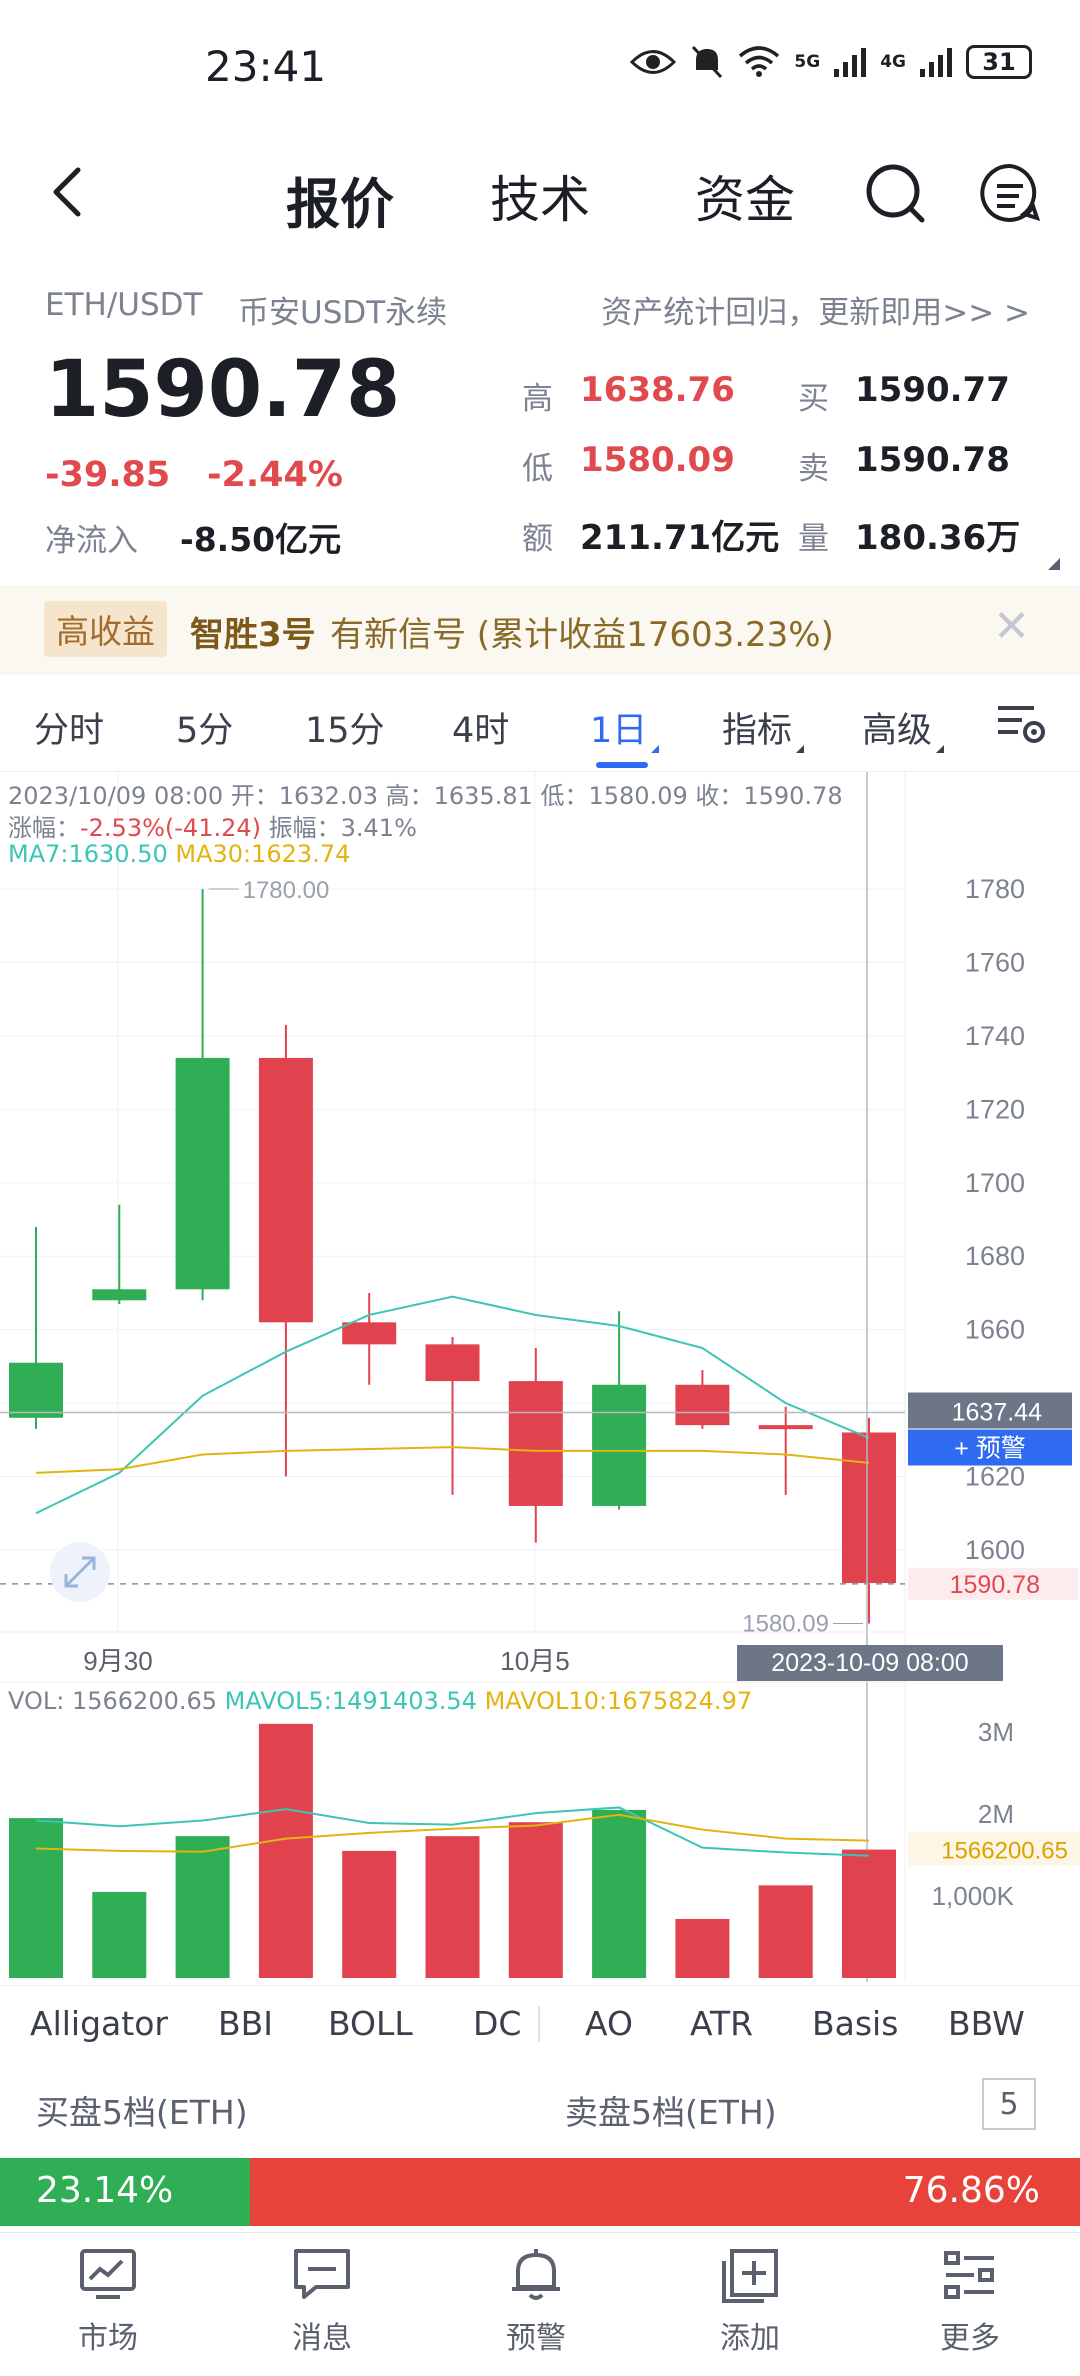 The image size is (1080, 2376). What do you see at coordinates (986, 2023) in the screenshot?
I see `indicator-bbw: BBW` at bounding box center [986, 2023].